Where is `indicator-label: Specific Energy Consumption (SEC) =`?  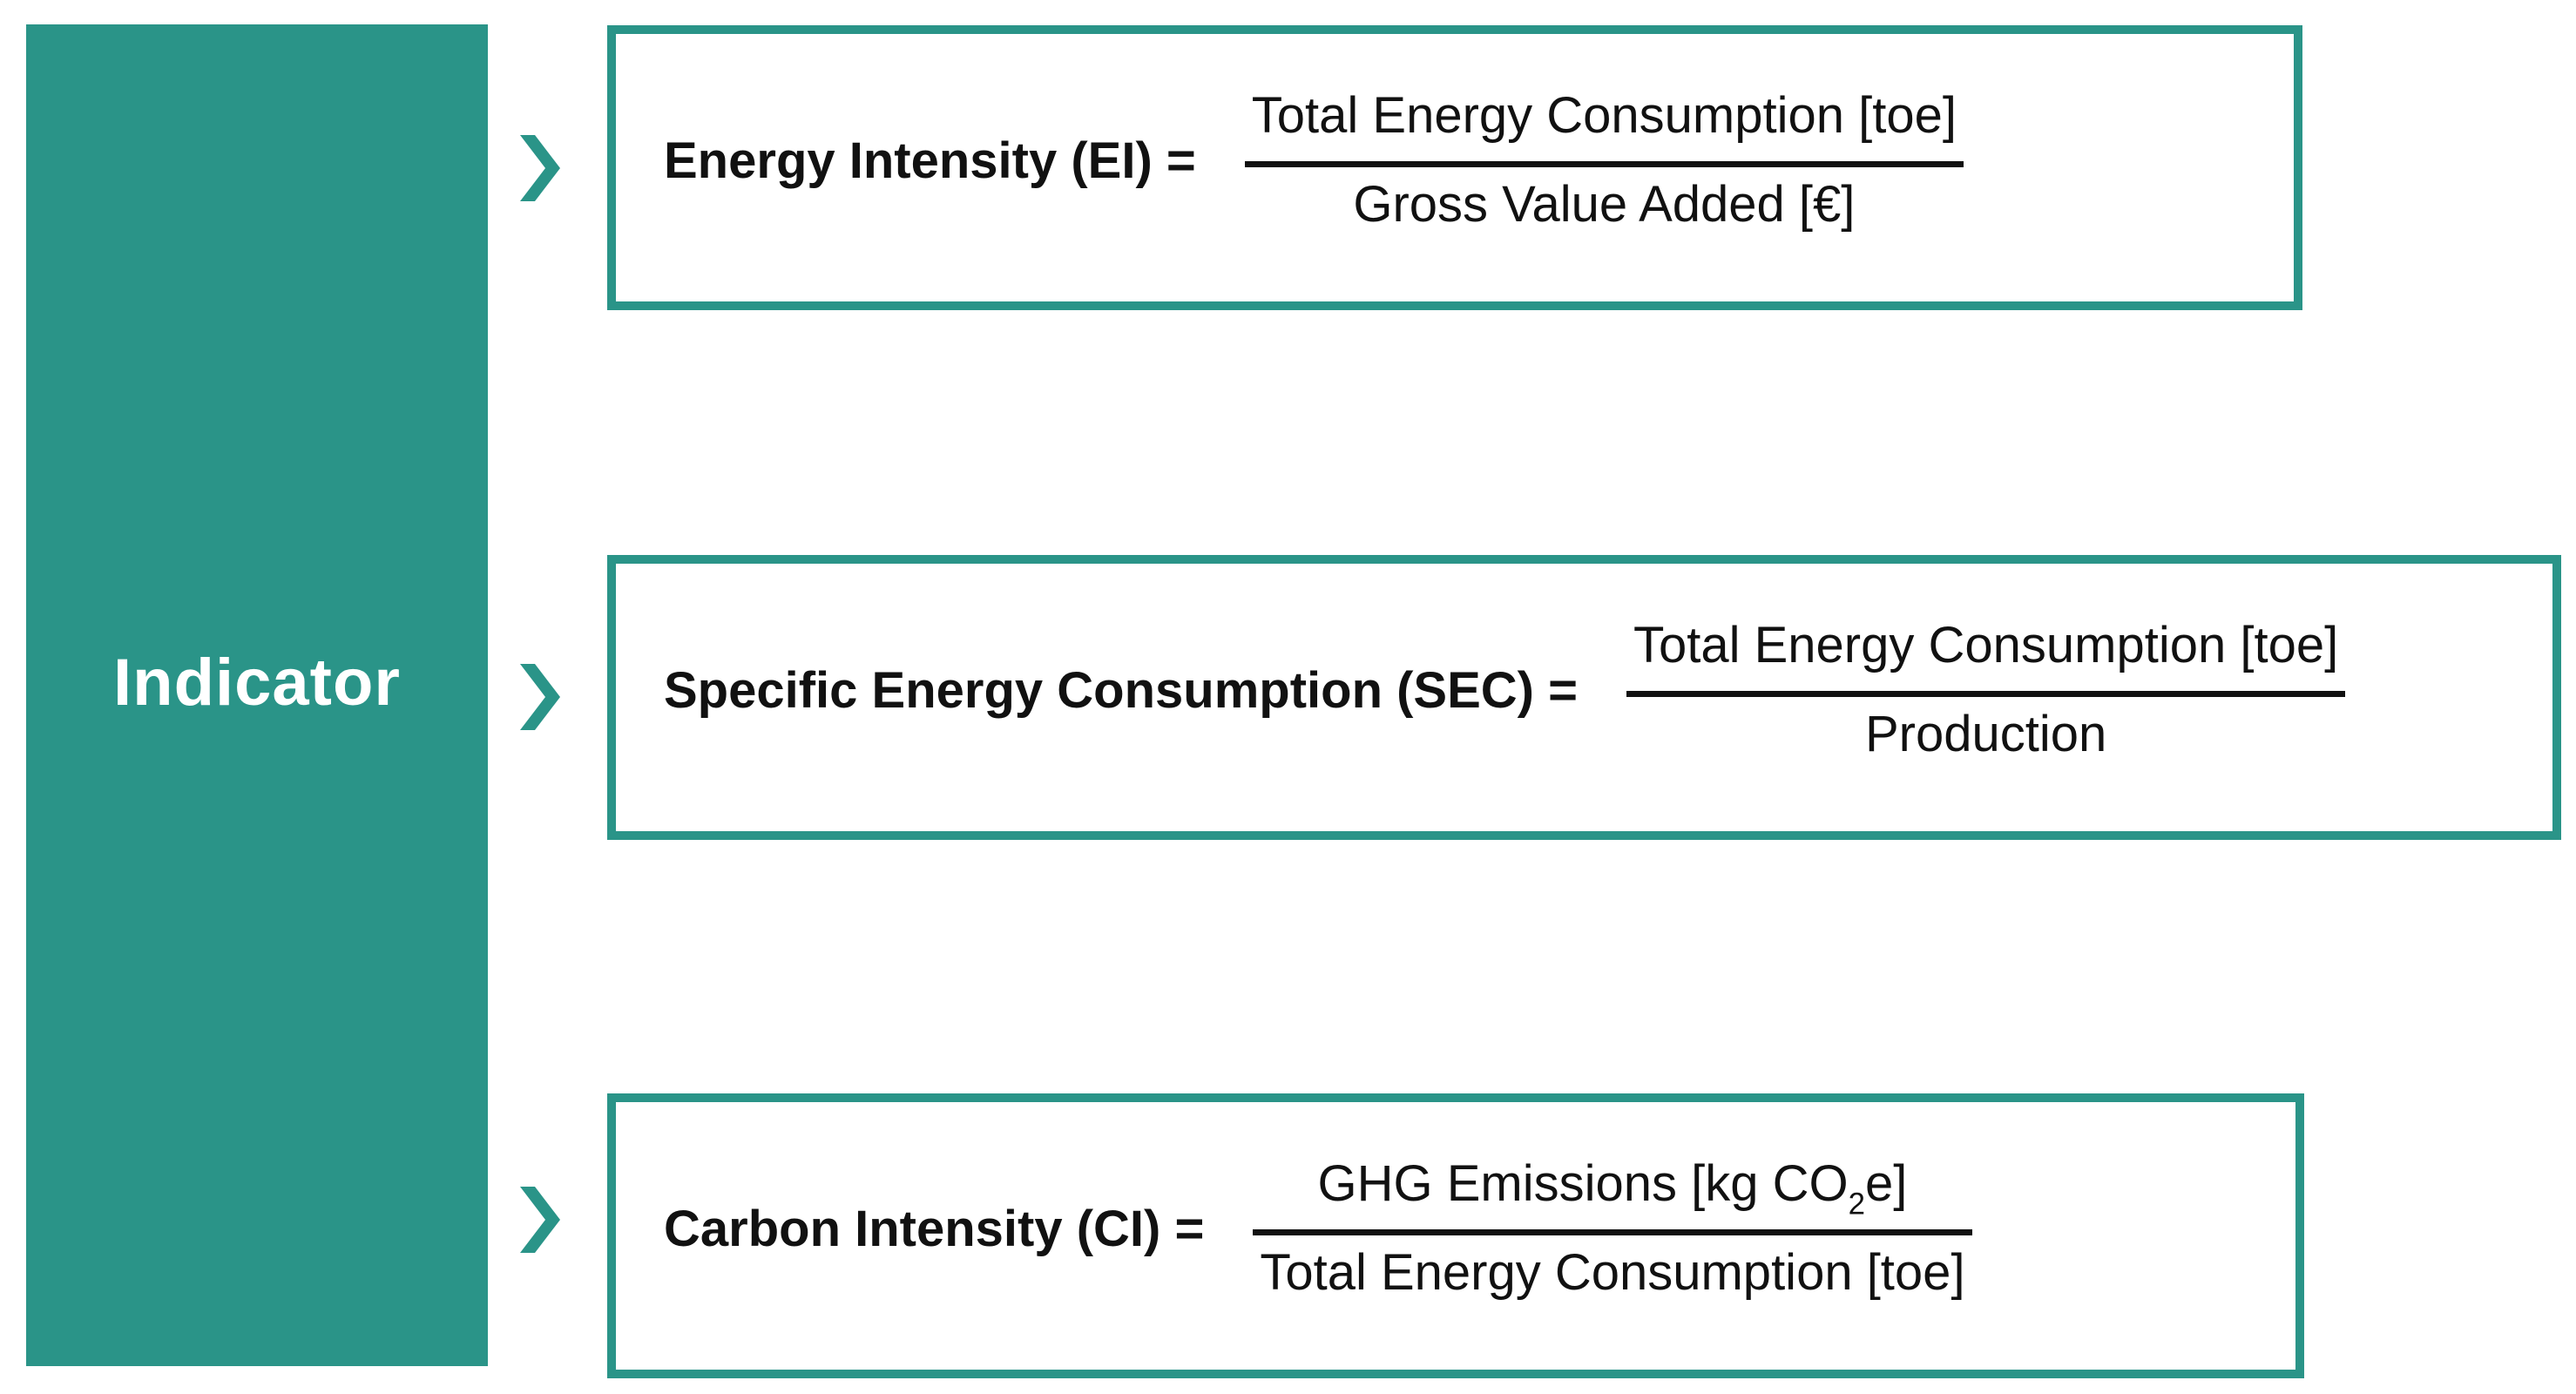
indicator-label: Specific Energy Consumption (SEC) = is located at coordinates (1121, 690).